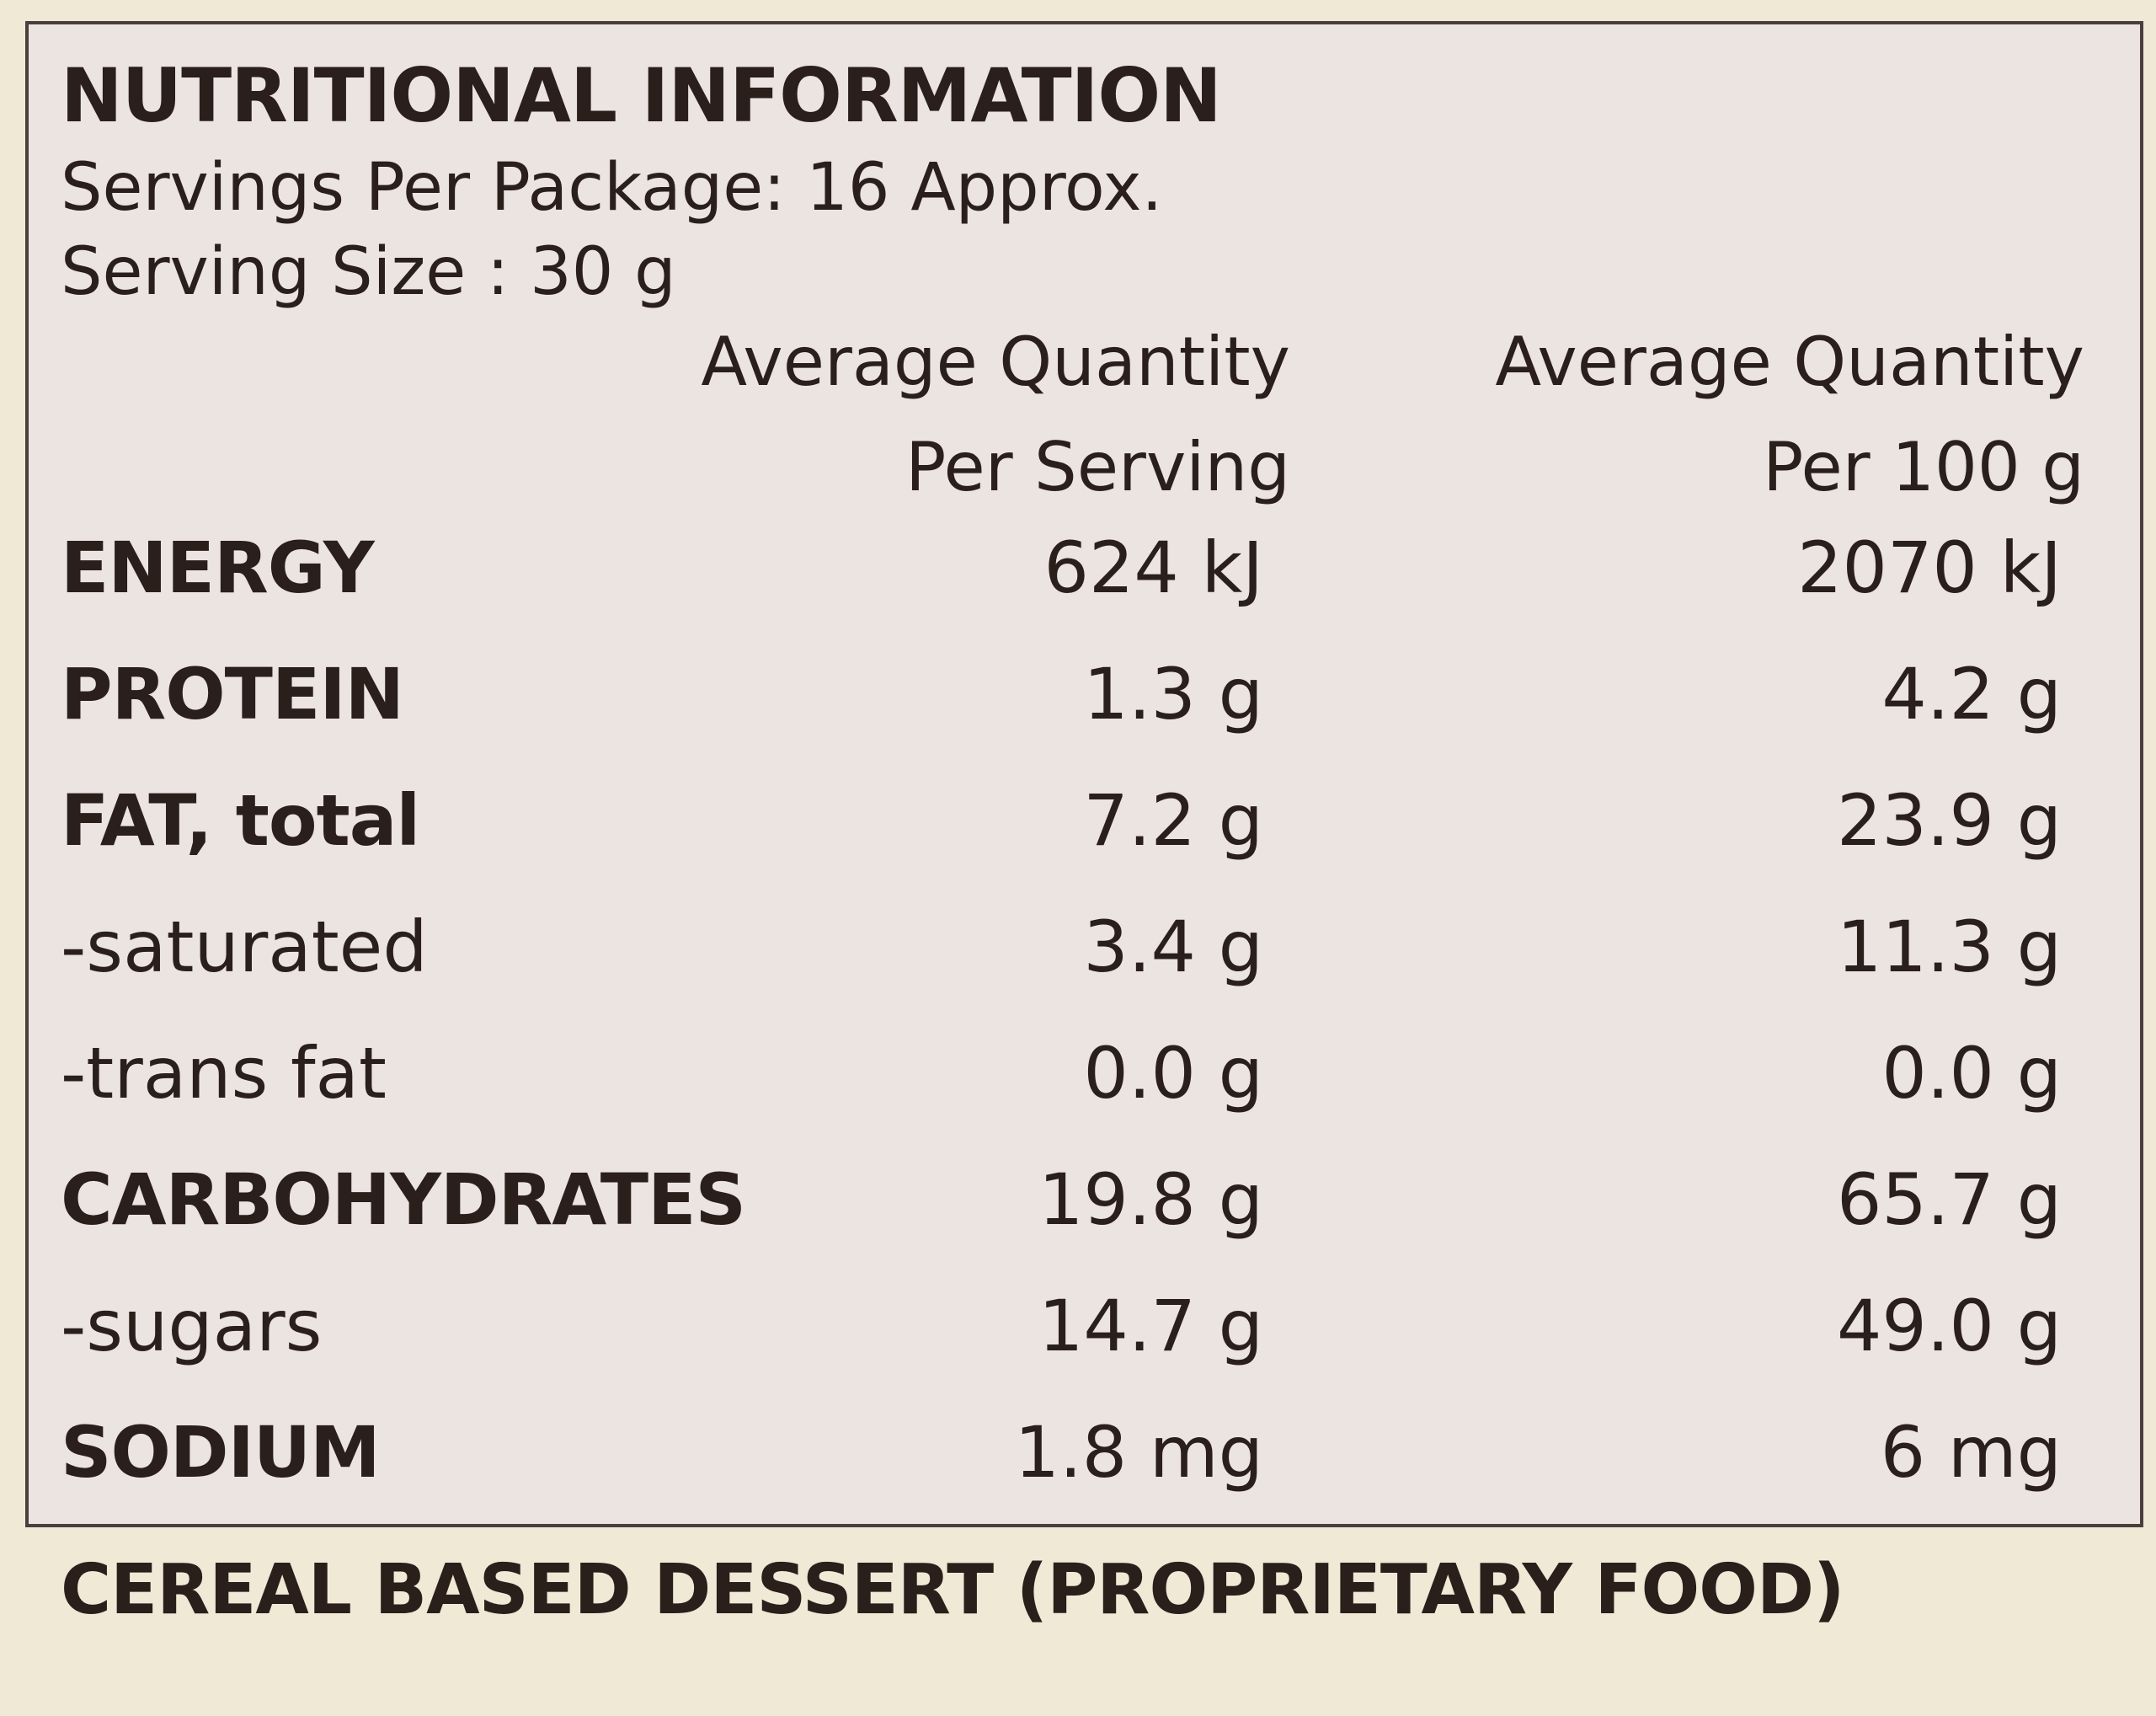 The image size is (2156, 1716). Describe the element at coordinates (1078, 722) in the screenshot. I see `table-row-protein: PROTEIN 1.3 g 4.2 g` at that location.